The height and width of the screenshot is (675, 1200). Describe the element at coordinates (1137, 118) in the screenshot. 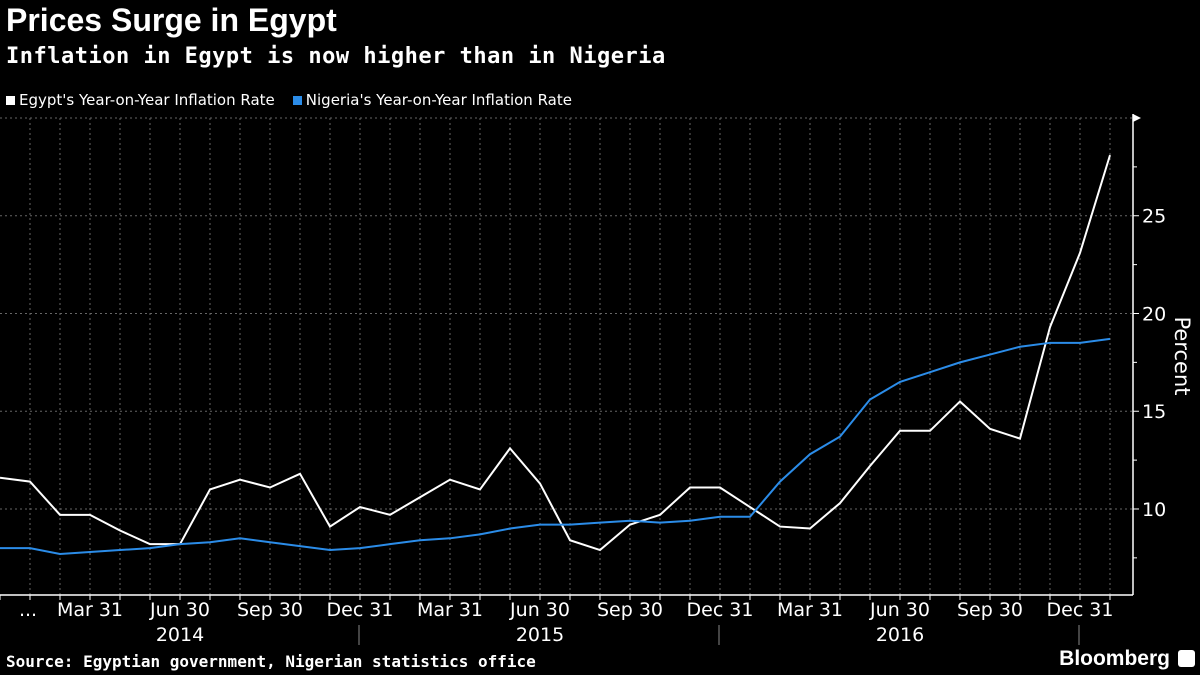

I see `y-axis-arrow` at that location.